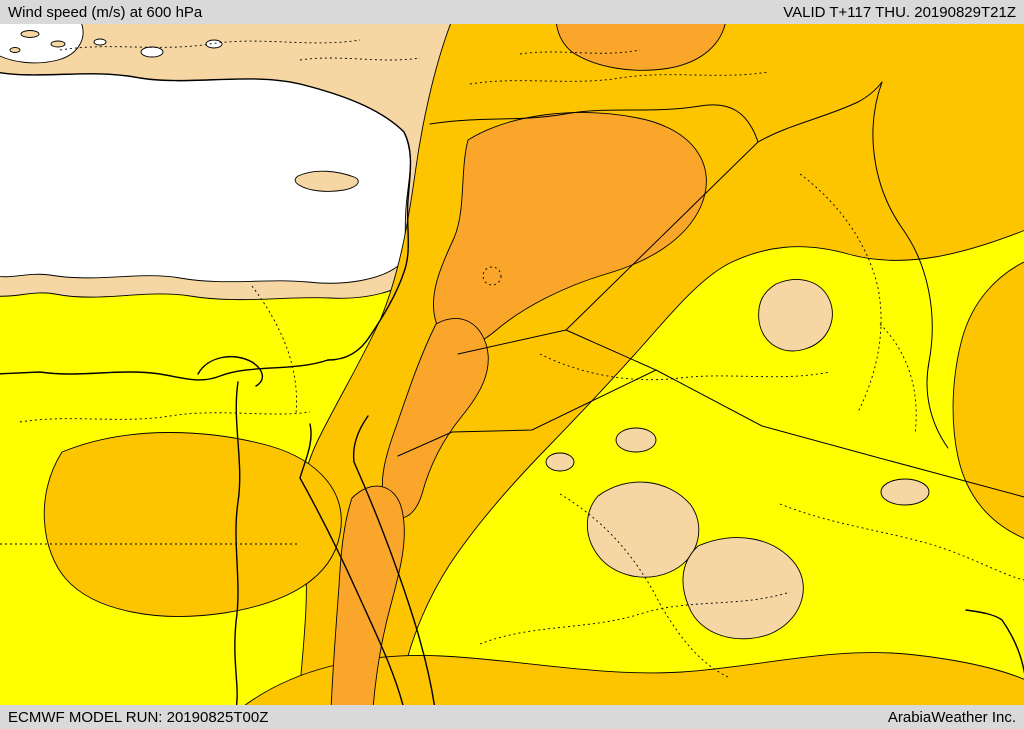 The height and width of the screenshot is (729, 1024). I want to click on coastline-gulf-of-aqaba, so click(360, 439).